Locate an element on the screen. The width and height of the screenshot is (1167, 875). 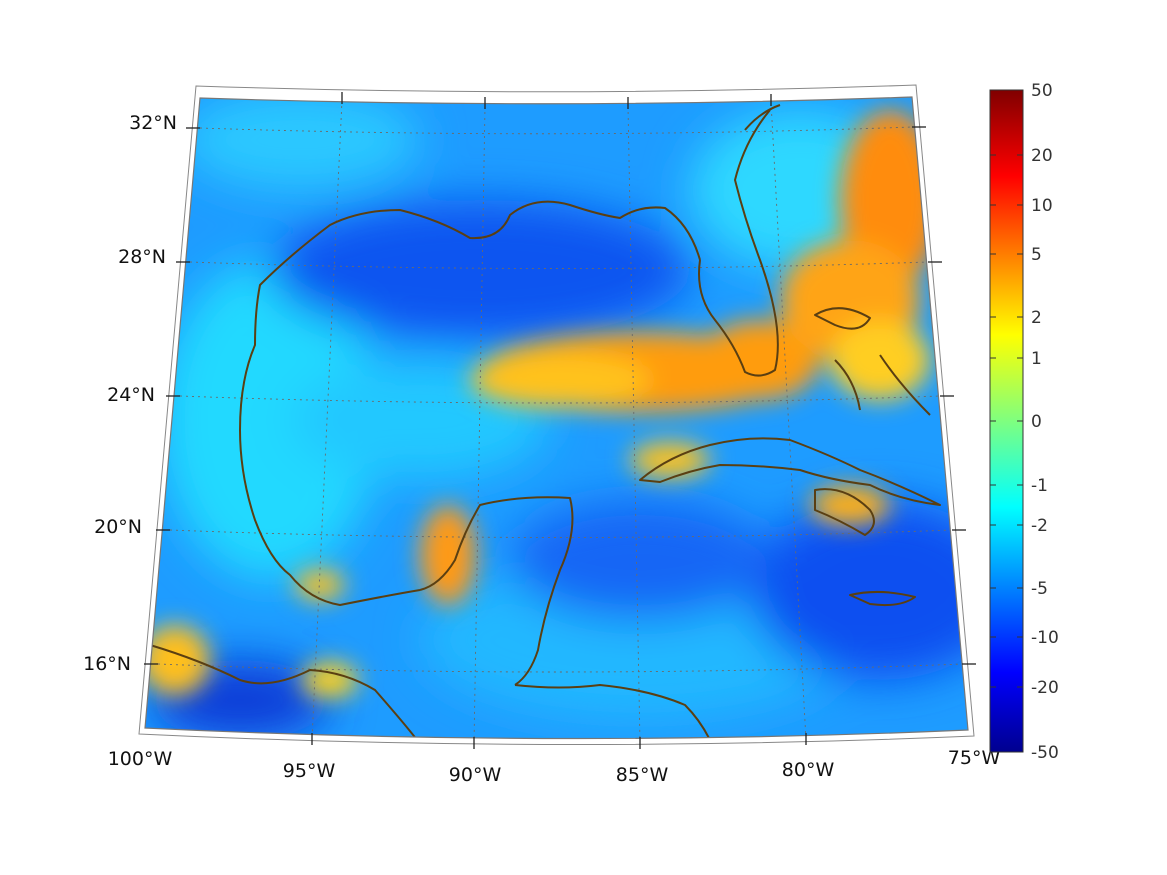
lat-labels: 32°N 28°N 24°N 20°N 16°N is located at coordinates (130, 393).